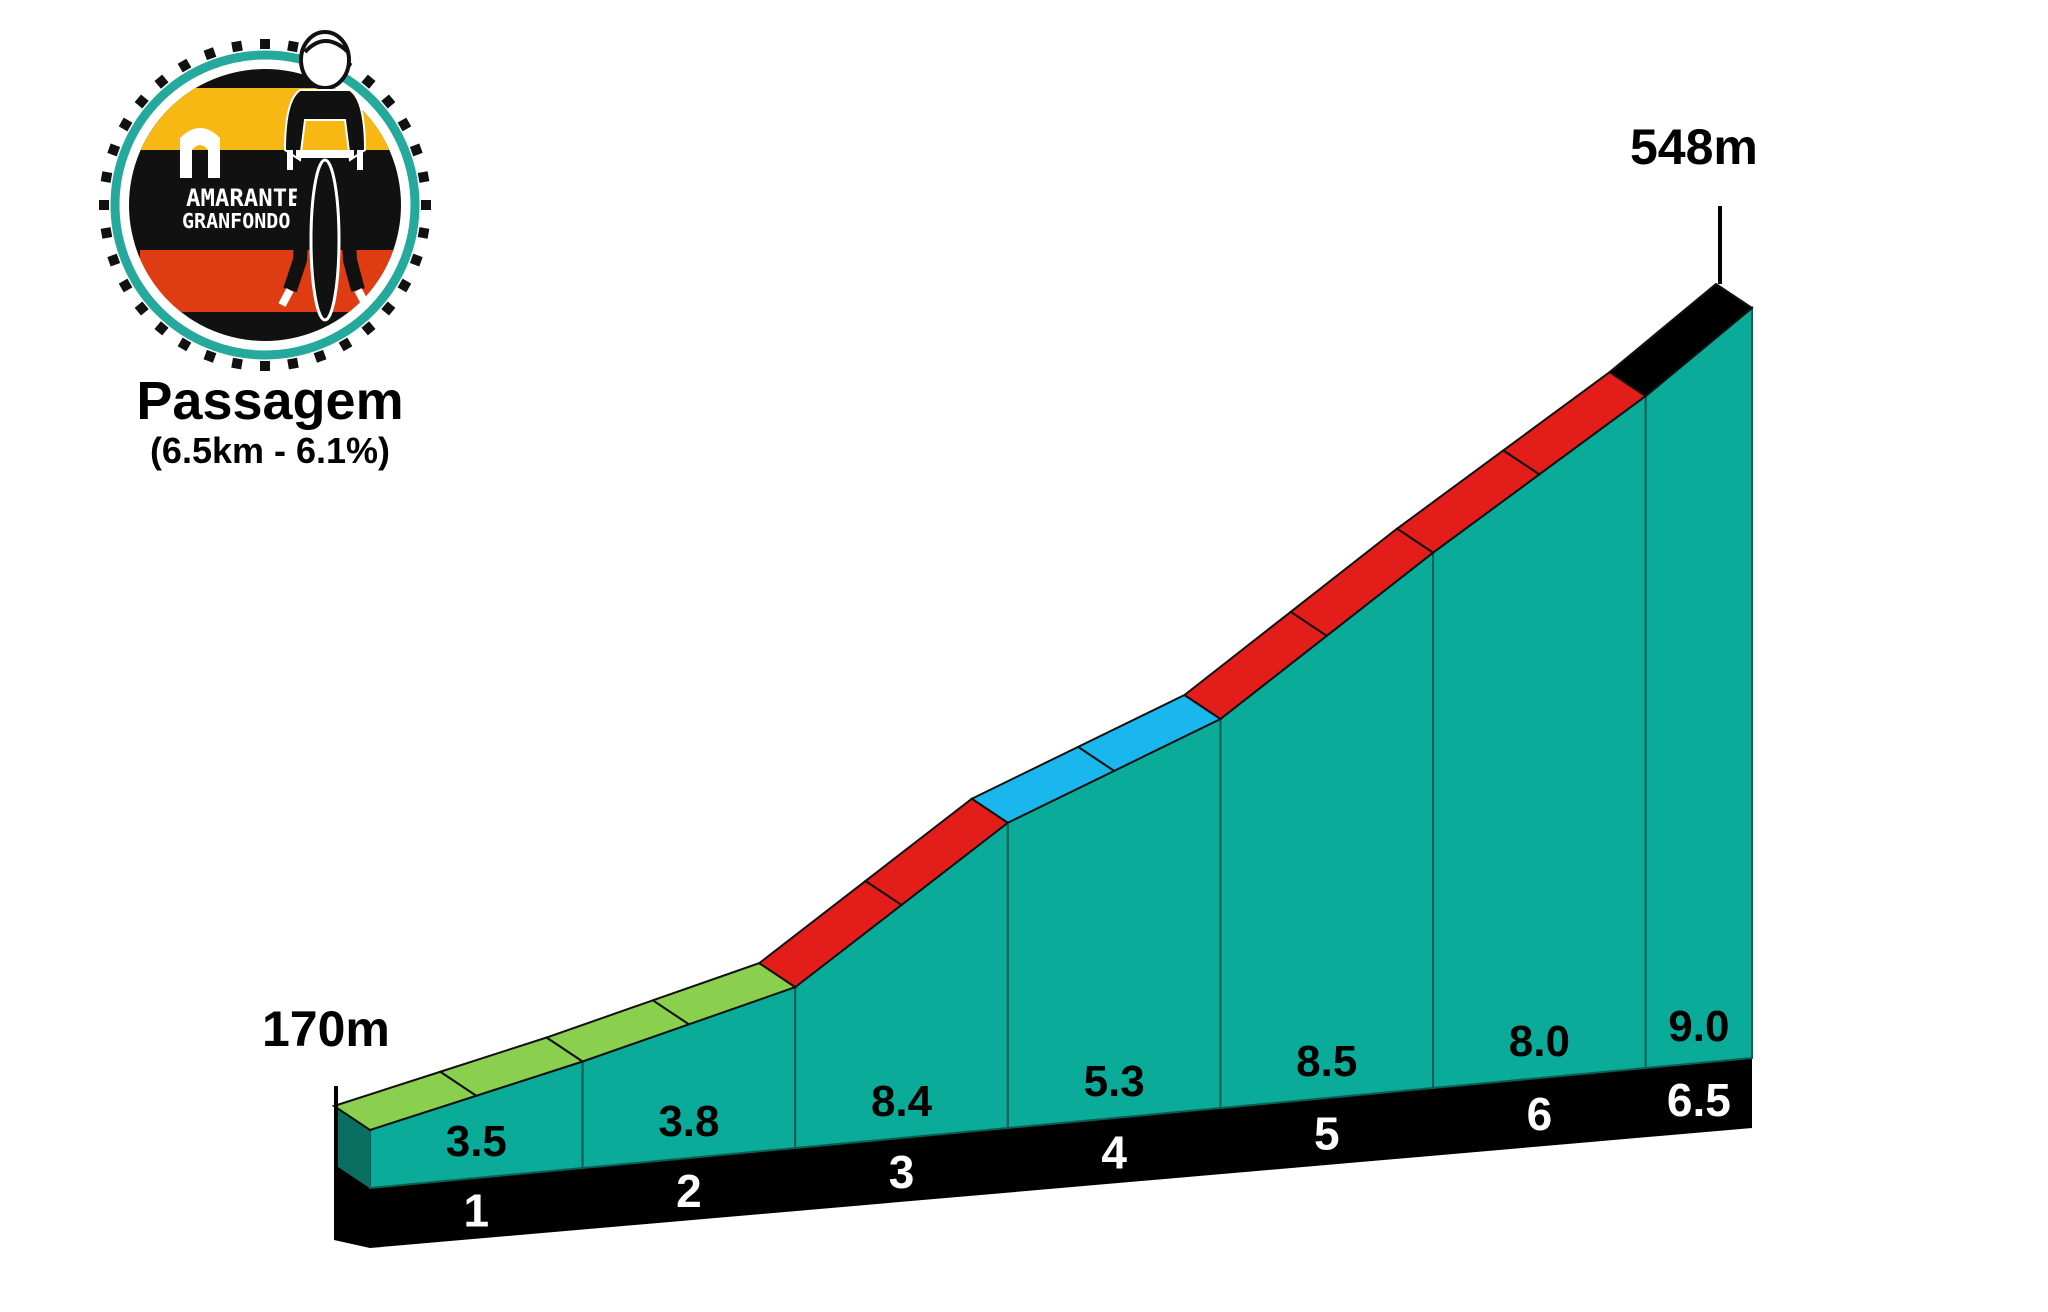  What do you see at coordinates (1061, 1153) in the screenshot?
I see `base-band` at bounding box center [1061, 1153].